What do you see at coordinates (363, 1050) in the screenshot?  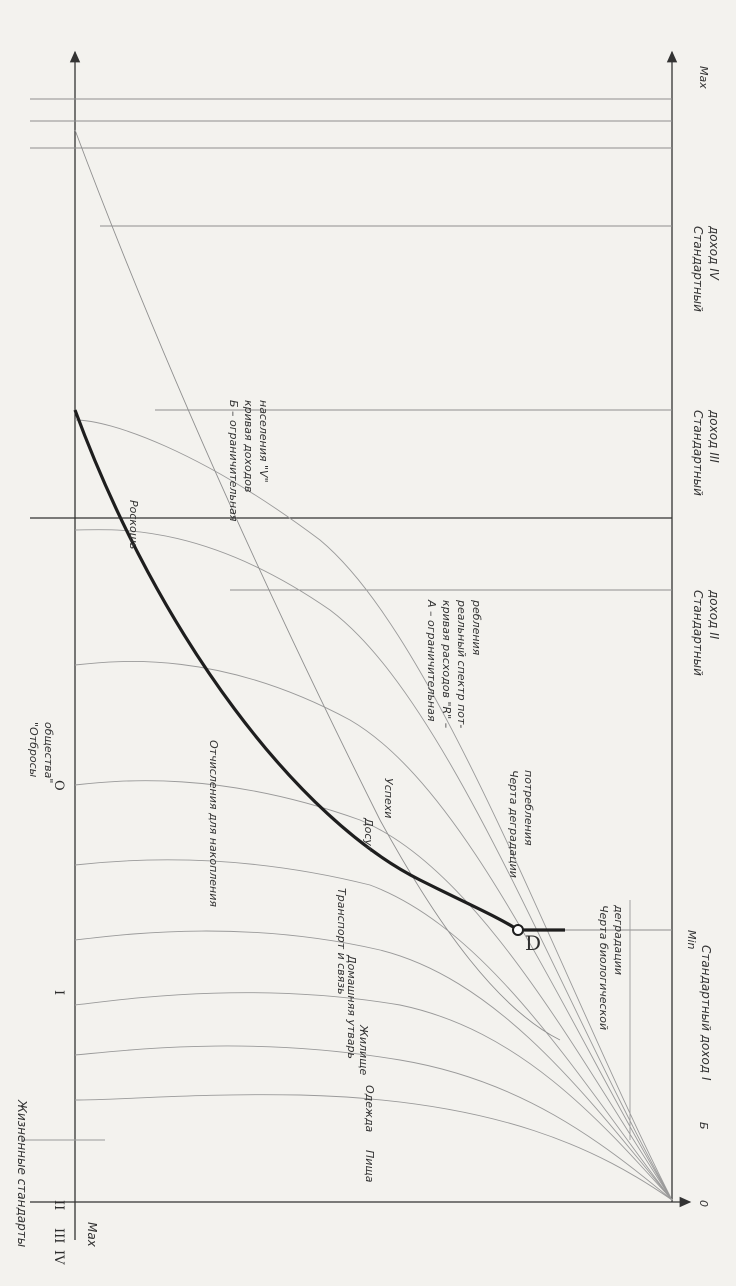 I see `label-housing: Жилище` at bounding box center [363, 1050].